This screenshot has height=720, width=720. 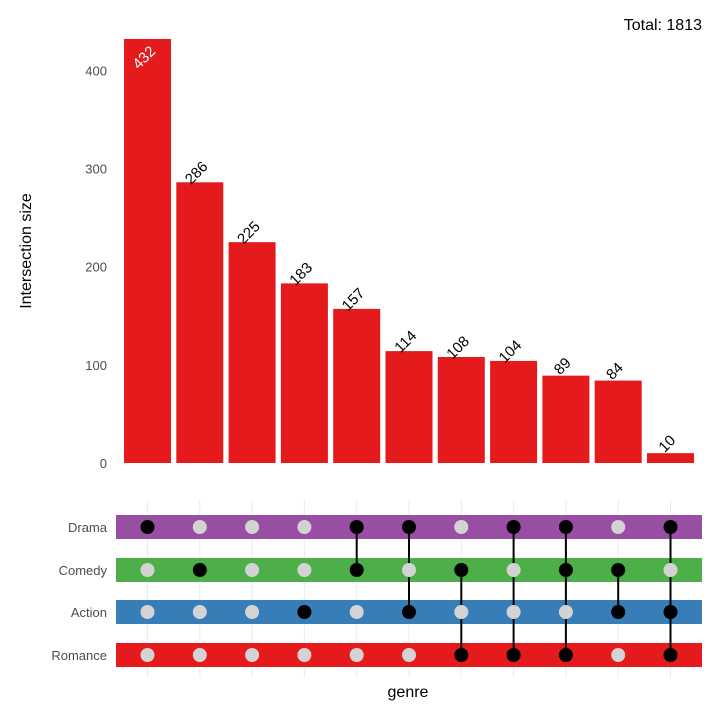 What do you see at coordinates (96, 267) in the screenshot?
I see `y-tick-label: 200` at bounding box center [96, 267].